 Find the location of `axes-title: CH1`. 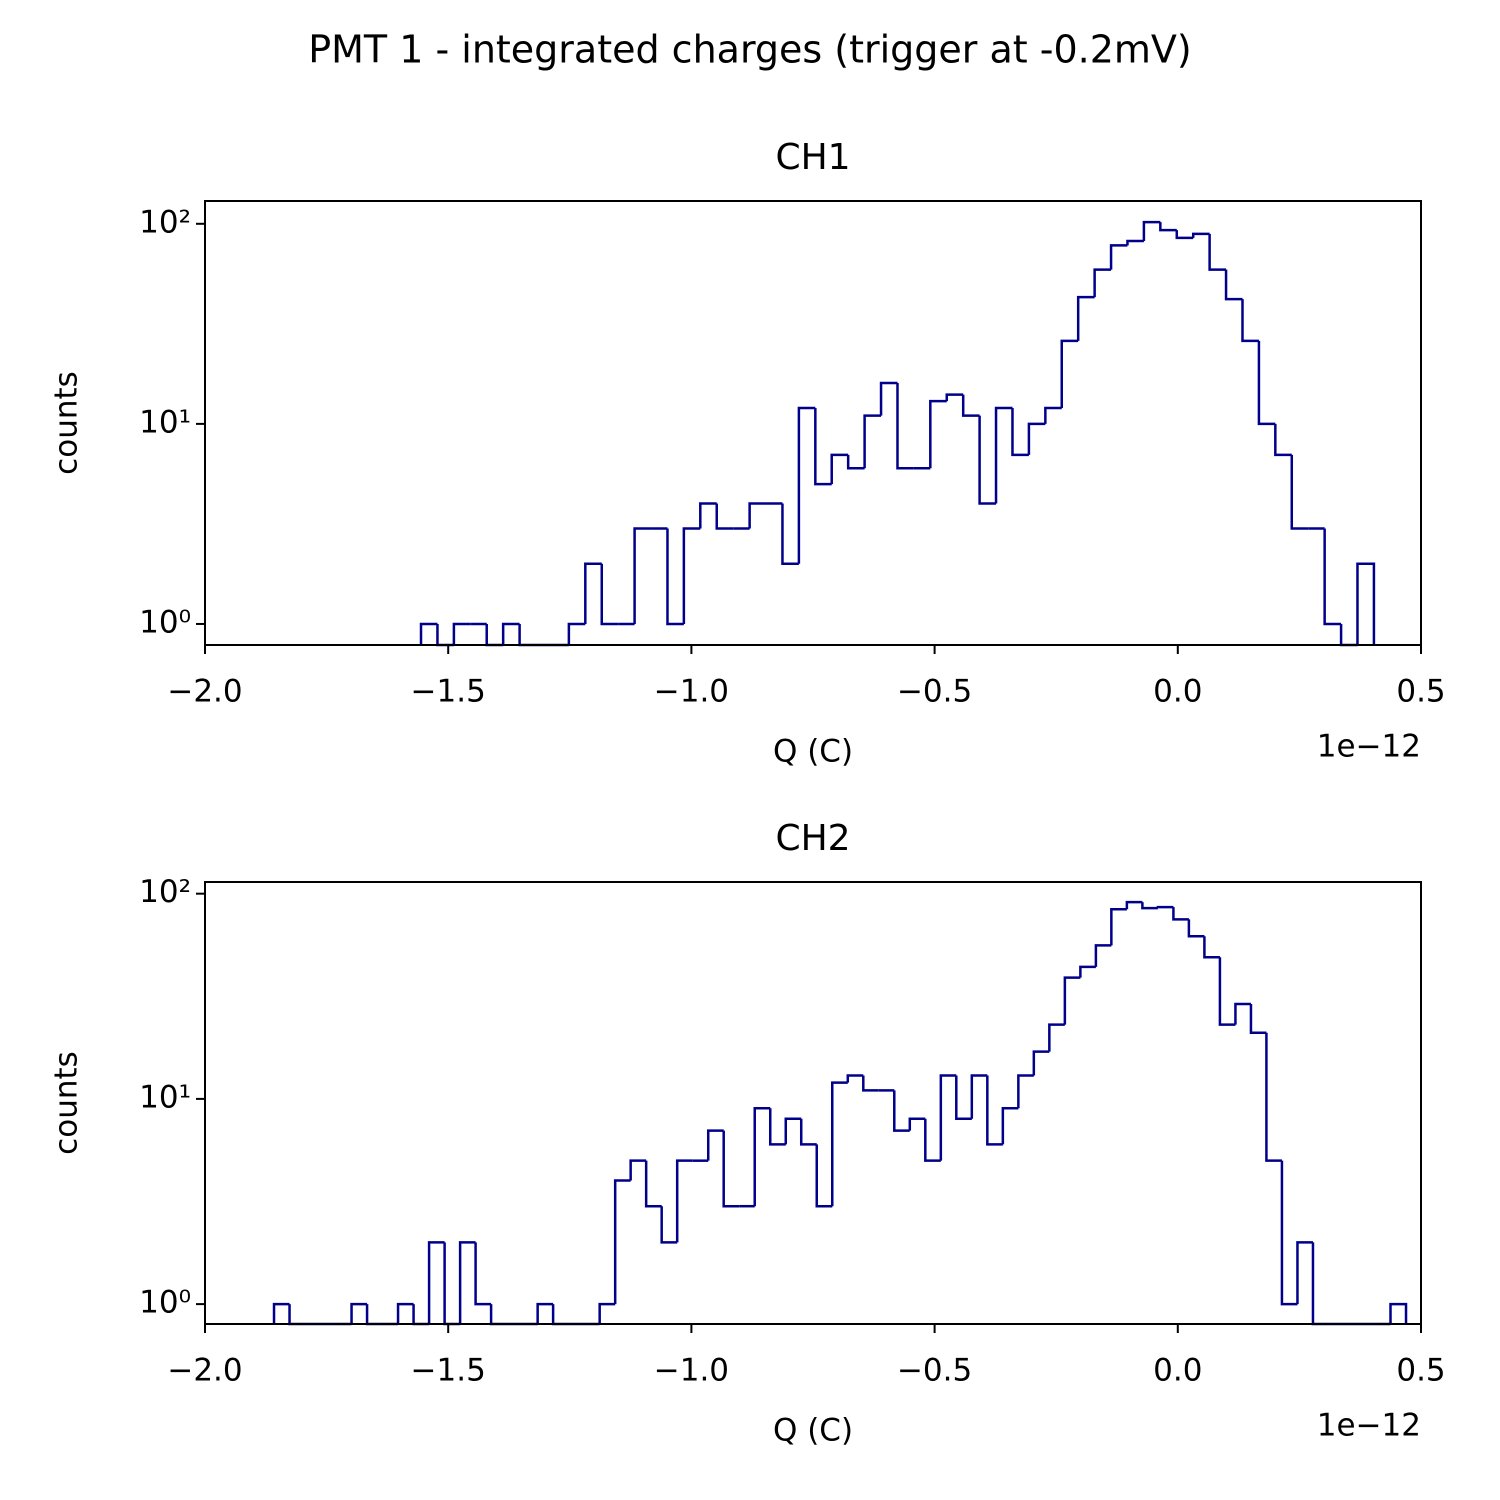

axes-title: CH1 is located at coordinates (812, 157).